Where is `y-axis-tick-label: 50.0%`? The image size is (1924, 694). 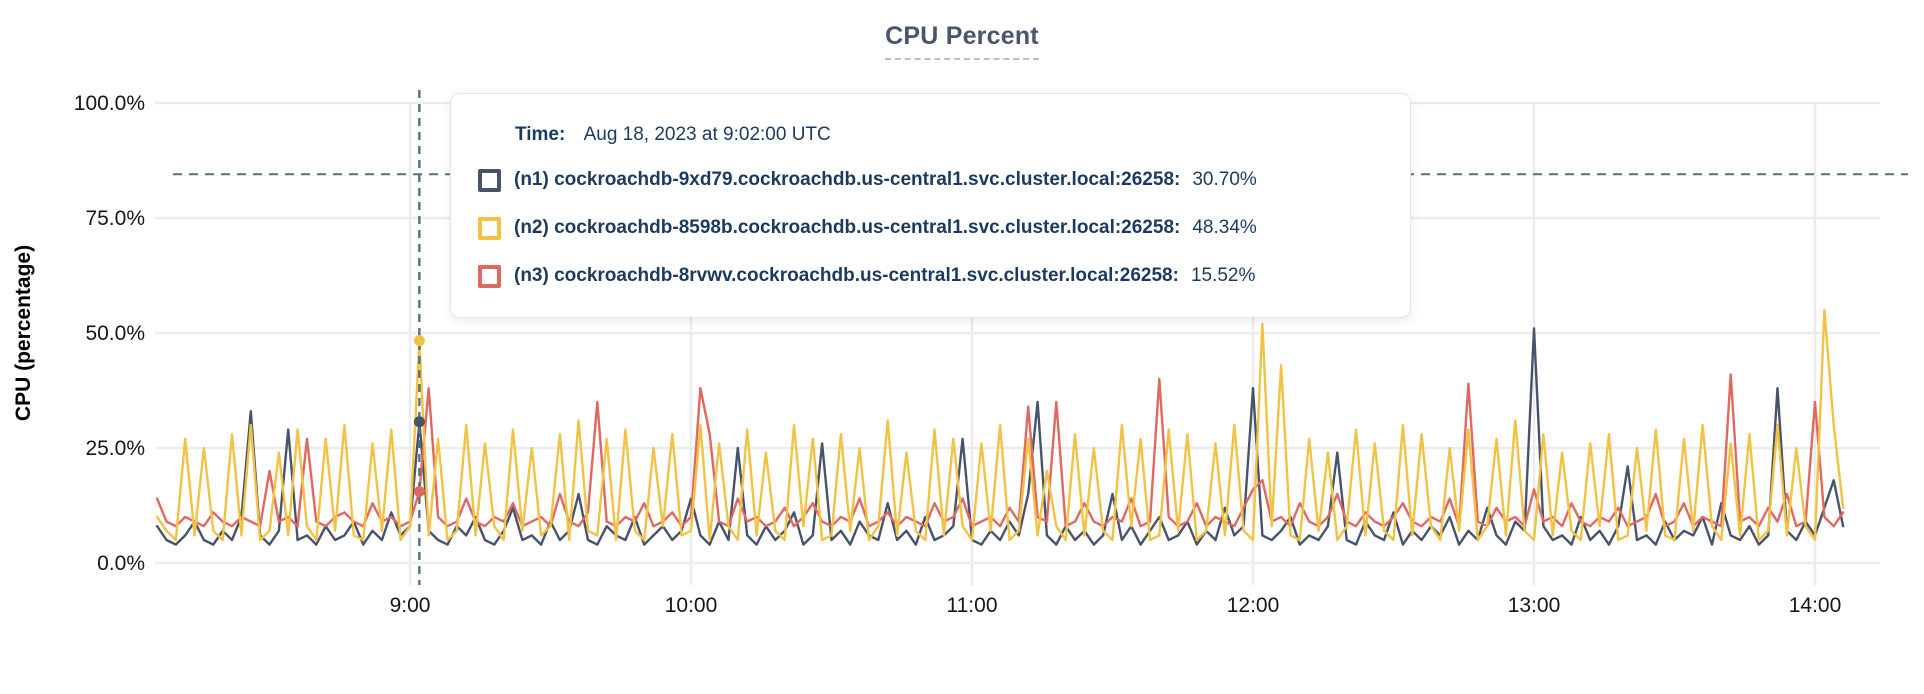 y-axis-tick-label: 50.0% is located at coordinates (115, 333).